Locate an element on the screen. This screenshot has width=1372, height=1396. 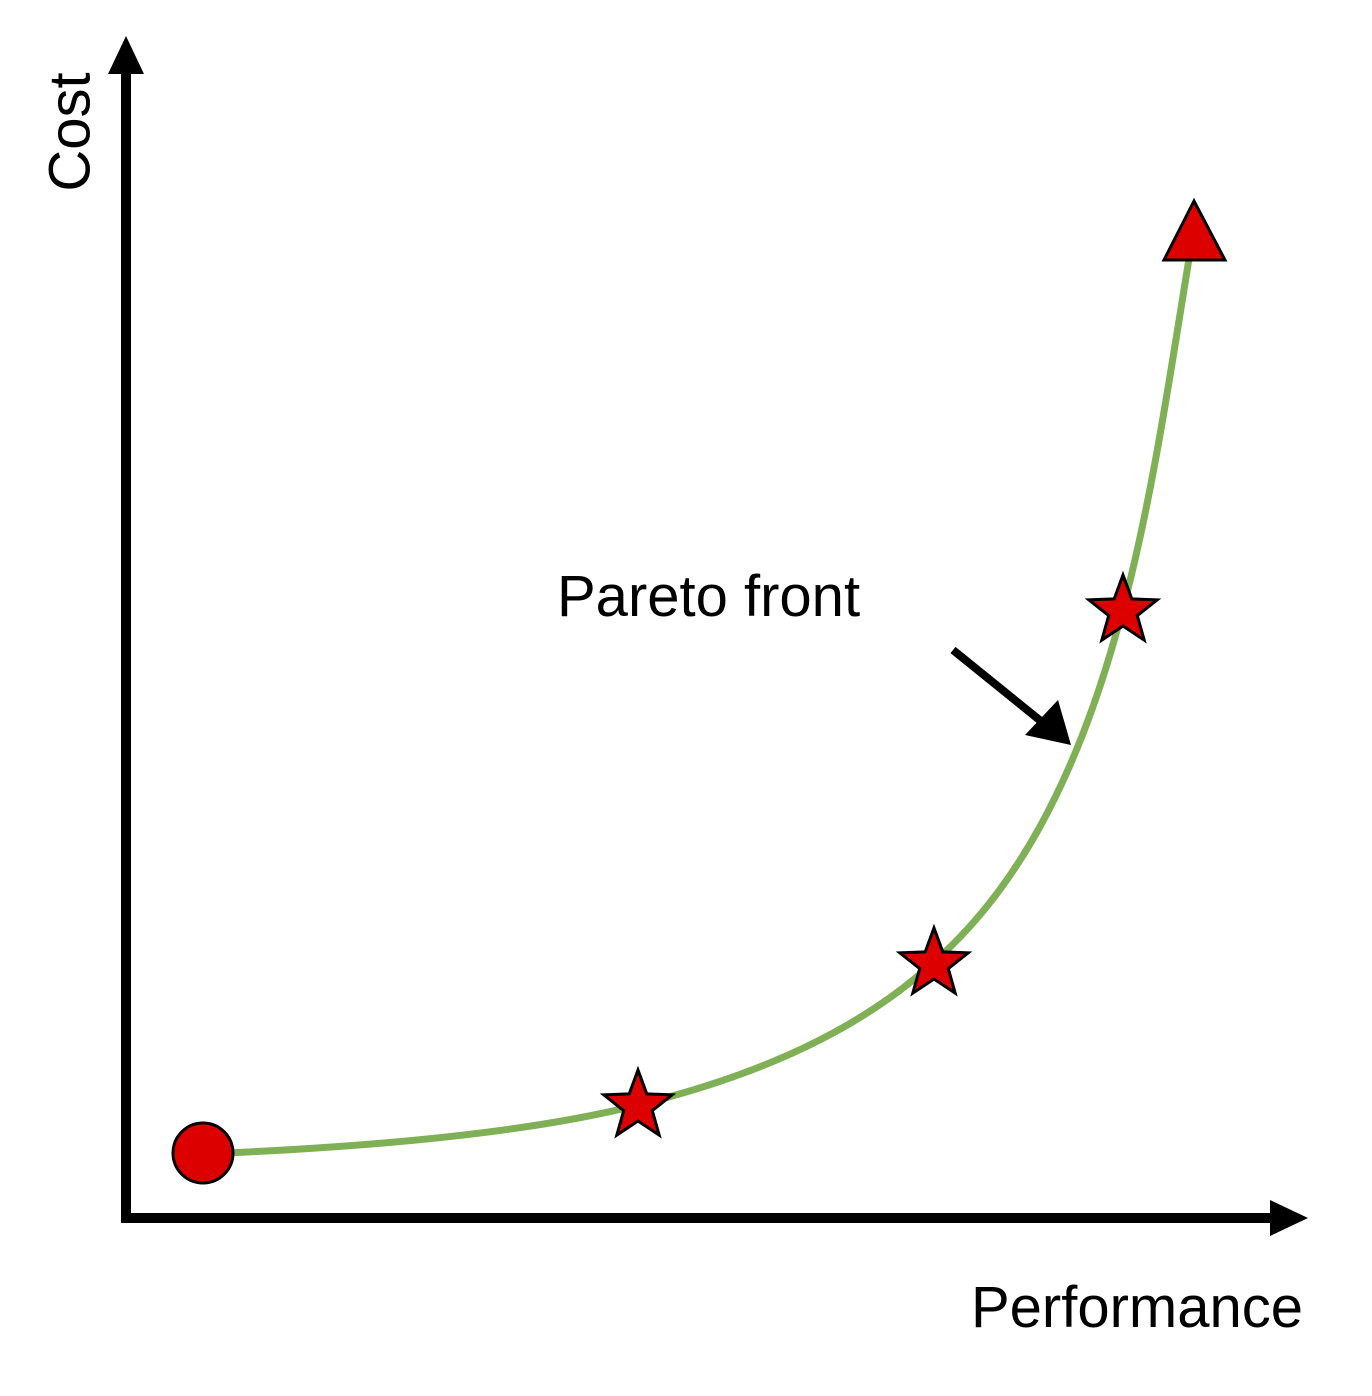
pareto-front-label: Pareto front is located at coordinates (708, 596).